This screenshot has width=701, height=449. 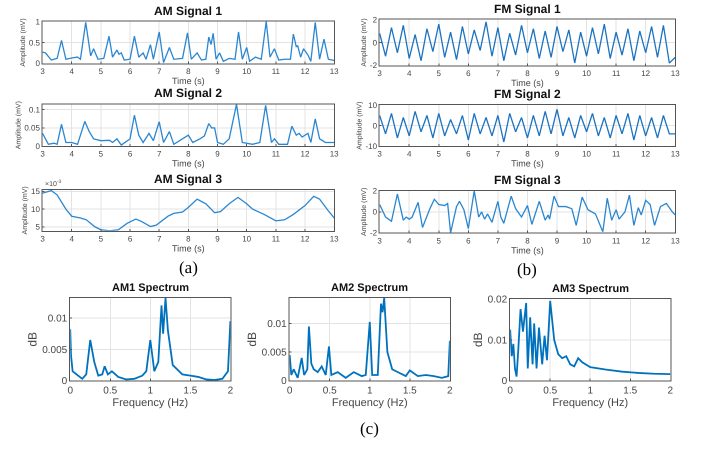 I want to click on x-tick-label: 2, so click(x=671, y=391).